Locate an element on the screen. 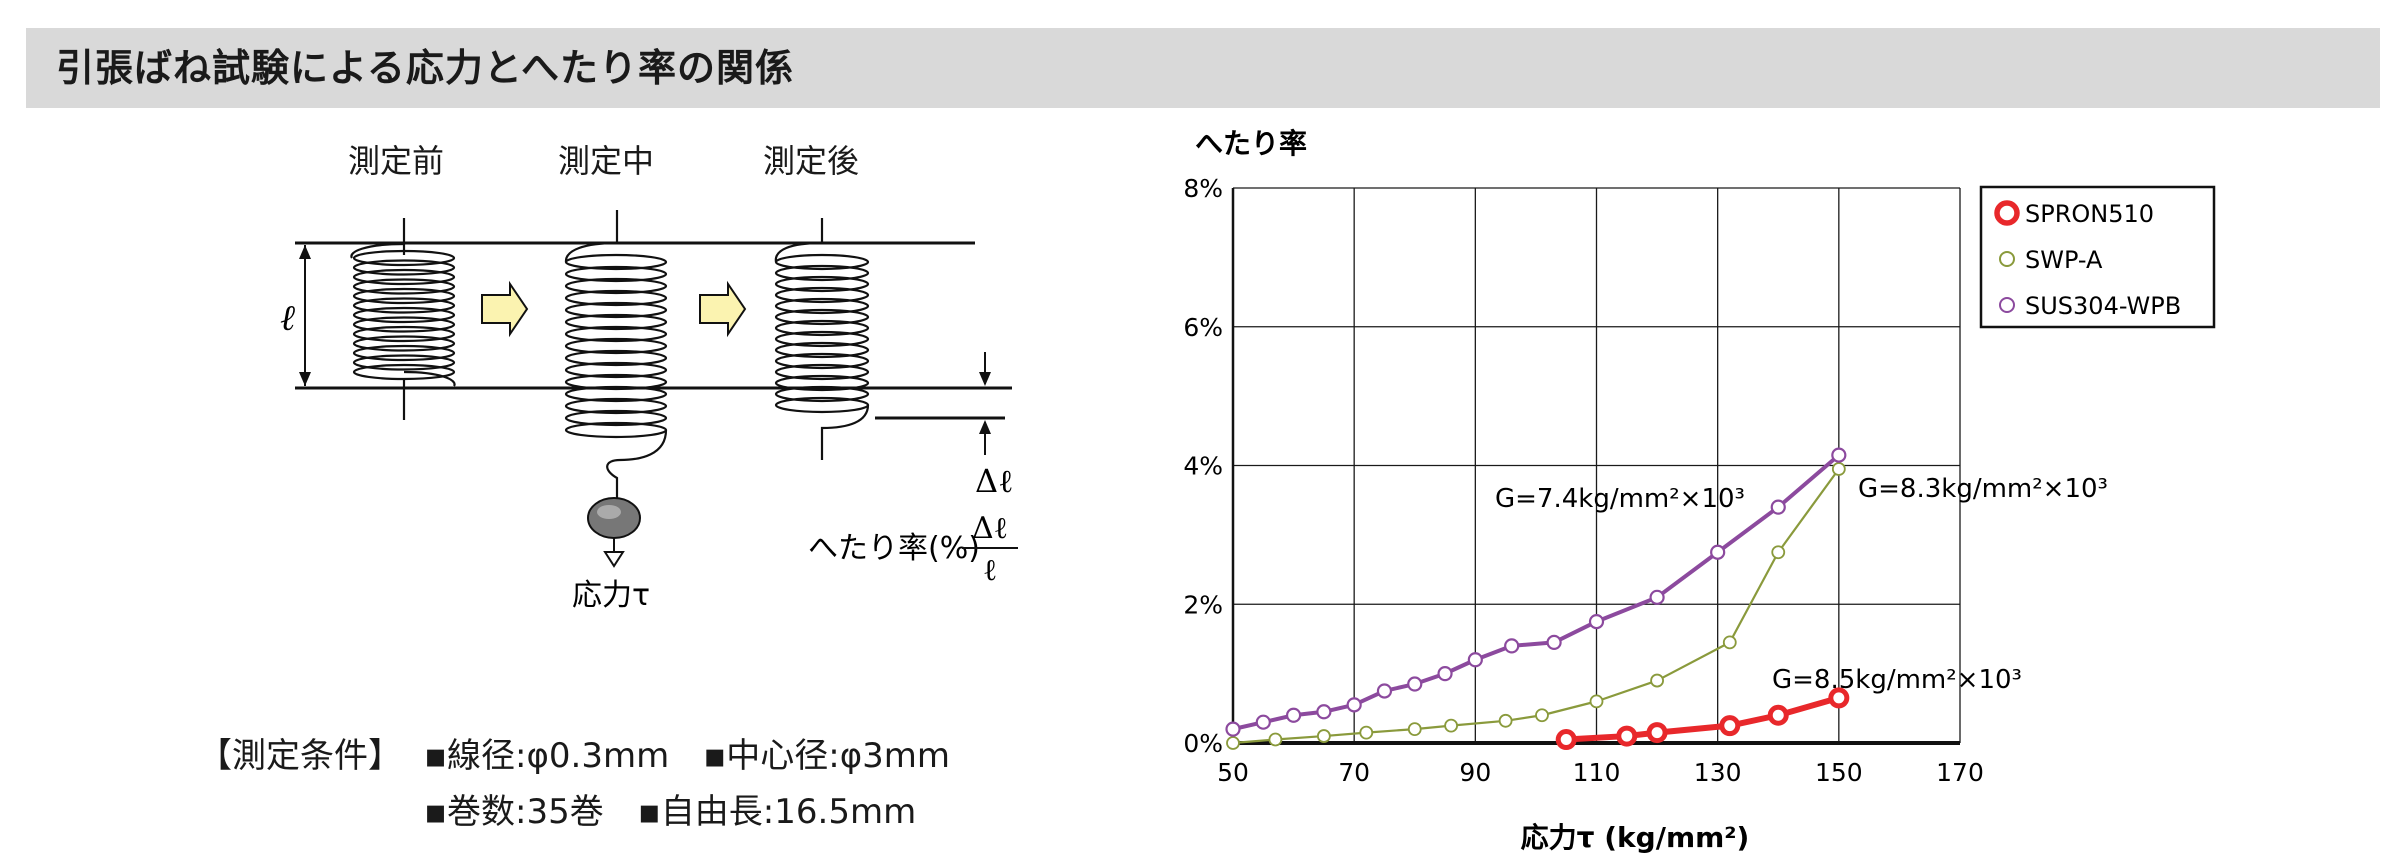 The image size is (2406, 866). arrow-up-icon is located at coordinates (305, 252).